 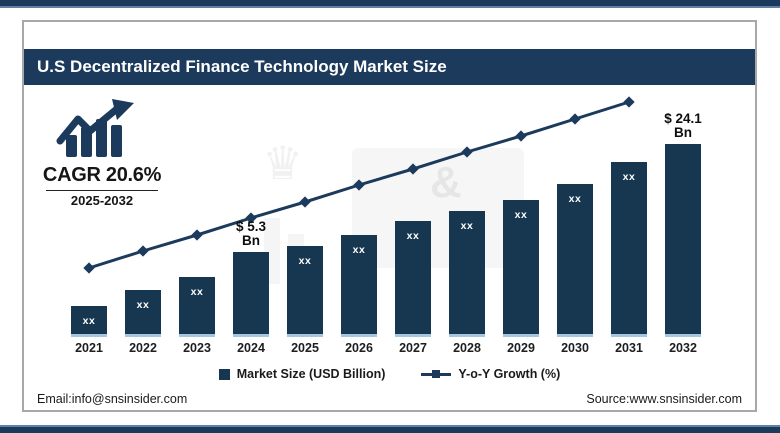 I want to click on legend-item-yoy-growth: Y-o-Y Growth (%), so click(x=490, y=374).